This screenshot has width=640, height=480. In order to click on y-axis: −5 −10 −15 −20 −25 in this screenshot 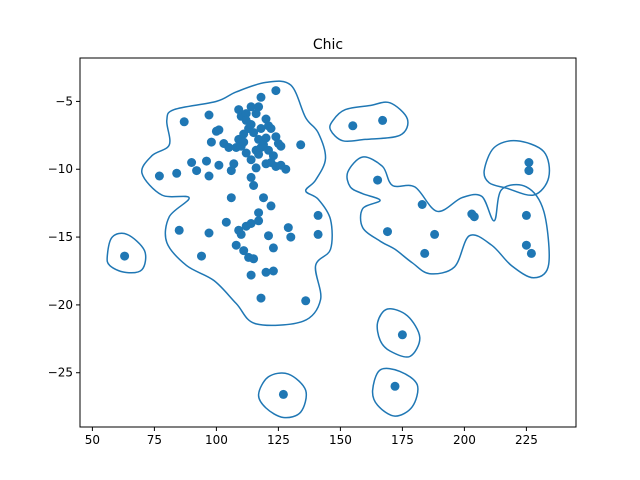, I will do `click(64, 237)`.